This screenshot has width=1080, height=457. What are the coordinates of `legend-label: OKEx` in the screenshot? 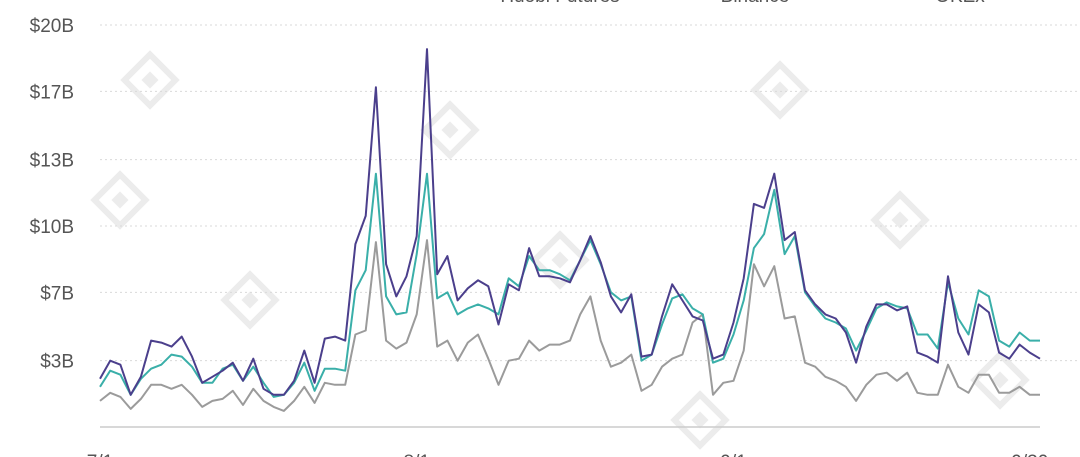 It's located at (960, 3).